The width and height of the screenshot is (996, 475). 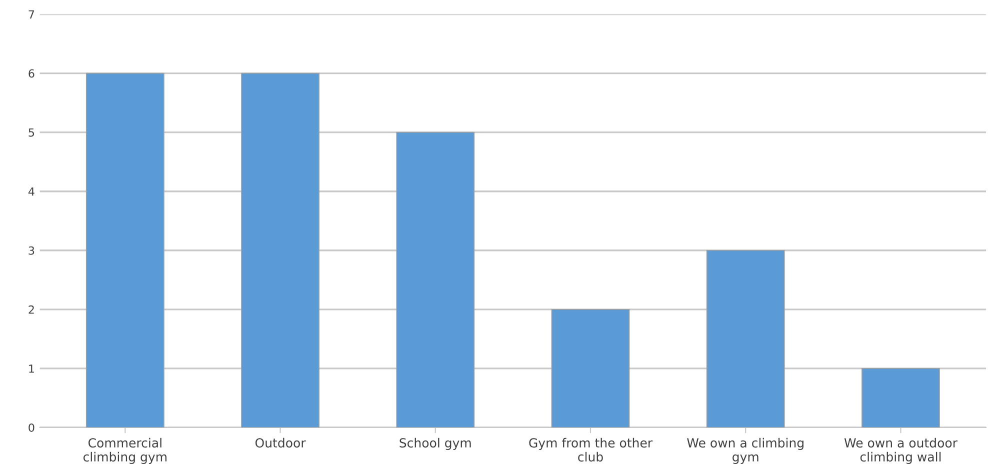 I want to click on x-tick-label: We own a outdoor climbing wall, so click(x=901, y=451).